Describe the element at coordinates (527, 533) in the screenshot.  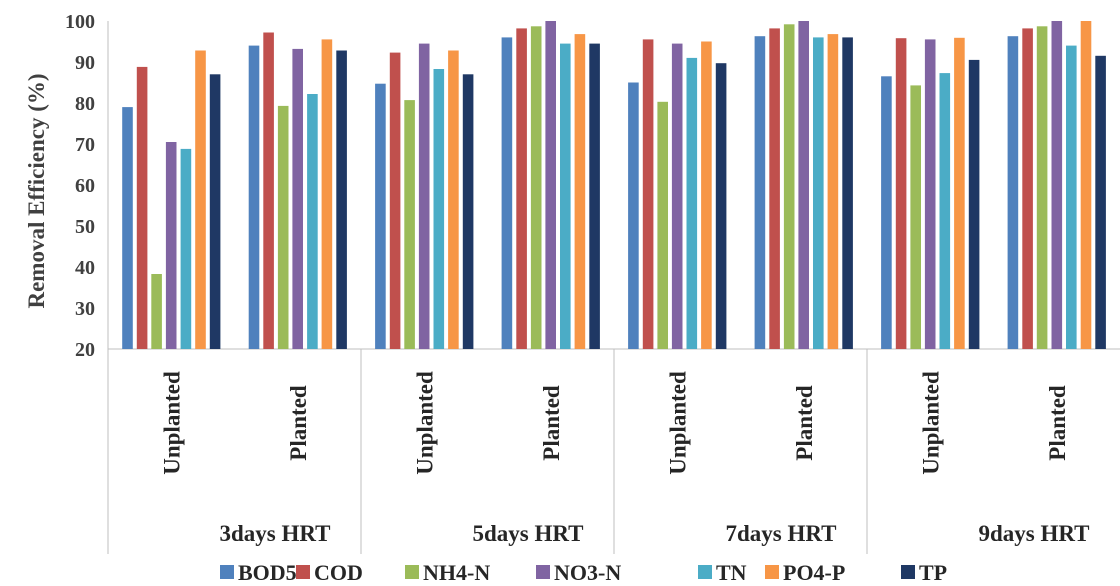
I see `group-label: 5days HRT` at that location.